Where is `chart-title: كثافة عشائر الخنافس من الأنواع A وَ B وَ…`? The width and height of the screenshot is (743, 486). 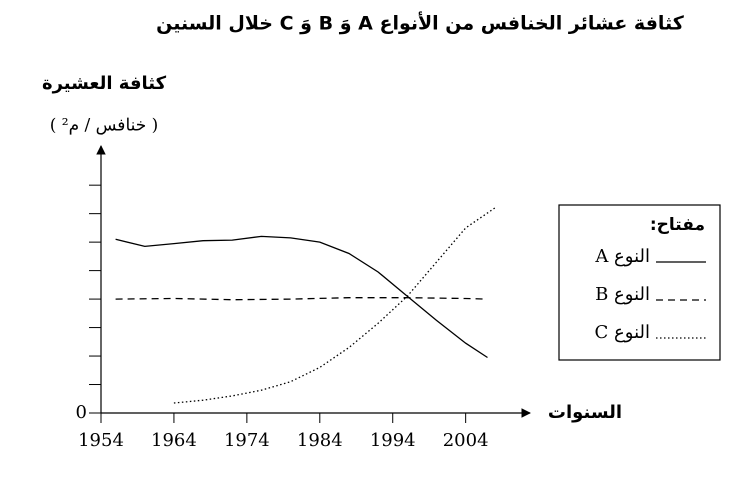 chart-title: كثافة عشائر الخنافس من الأنواع A وَ B وَ… is located at coordinates (420, 23).